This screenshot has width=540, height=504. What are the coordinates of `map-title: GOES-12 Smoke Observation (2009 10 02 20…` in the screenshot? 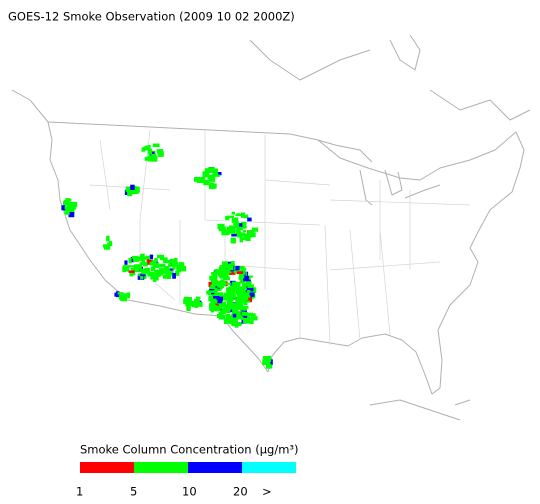 It's located at (151, 17).